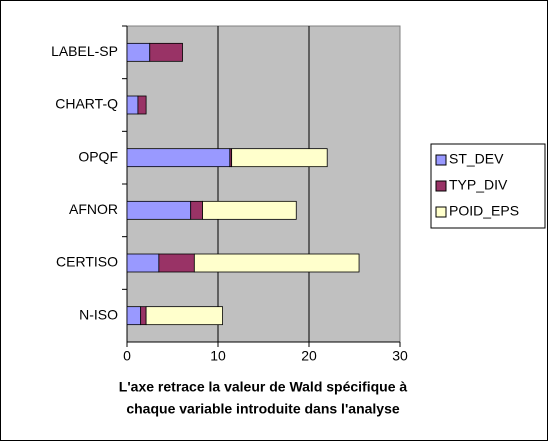 This screenshot has width=549, height=442. Describe the element at coordinates (84, 51) in the screenshot. I see `y-tick-label: LABEL-SP` at that location.